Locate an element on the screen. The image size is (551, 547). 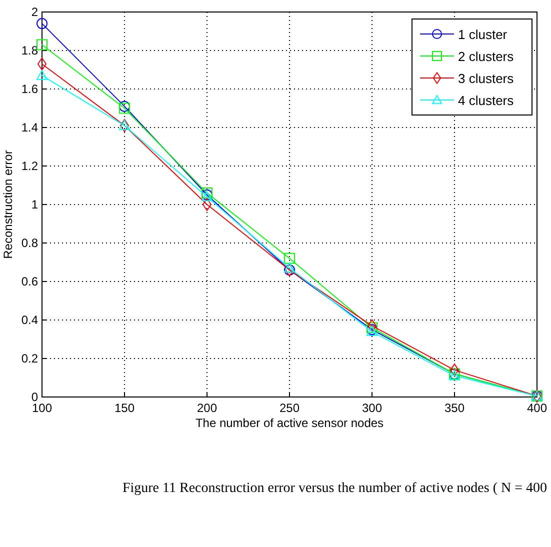
legend-label: 4 clusters is located at coordinates (486, 100).